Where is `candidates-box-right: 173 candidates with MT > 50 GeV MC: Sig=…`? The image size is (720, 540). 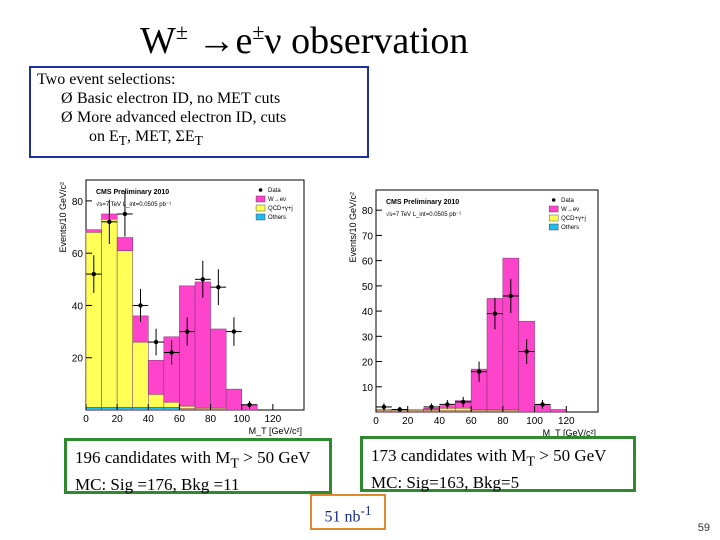 candidates-box-right: 173 candidates with MT > 50 GeV MC: Sig=… is located at coordinates (498, 464).